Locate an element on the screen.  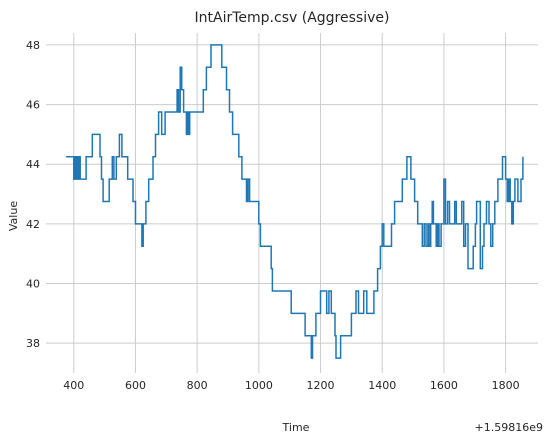
x-axis-offset-label: +1.59816e9 is located at coordinates (509, 427).